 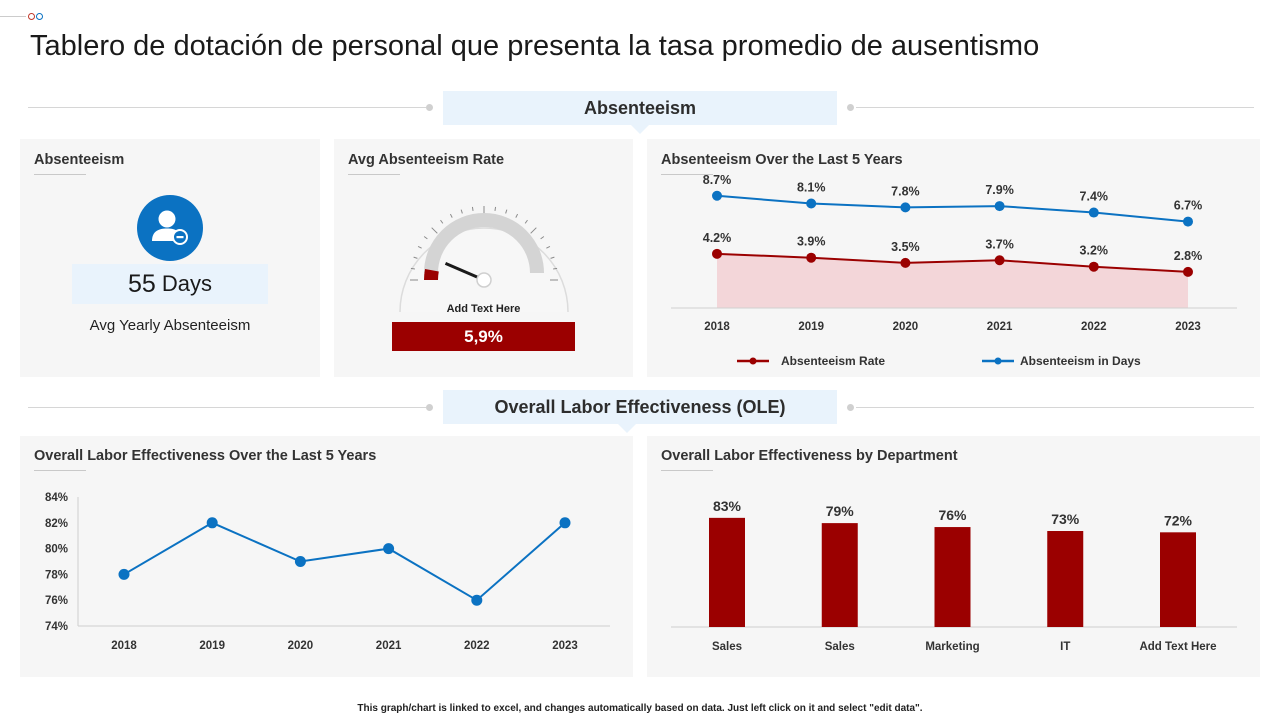 What do you see at coordinates (301, 646) in the screenshot?
I see `x-tick-label: 2020` at bounding box center [301, 646].